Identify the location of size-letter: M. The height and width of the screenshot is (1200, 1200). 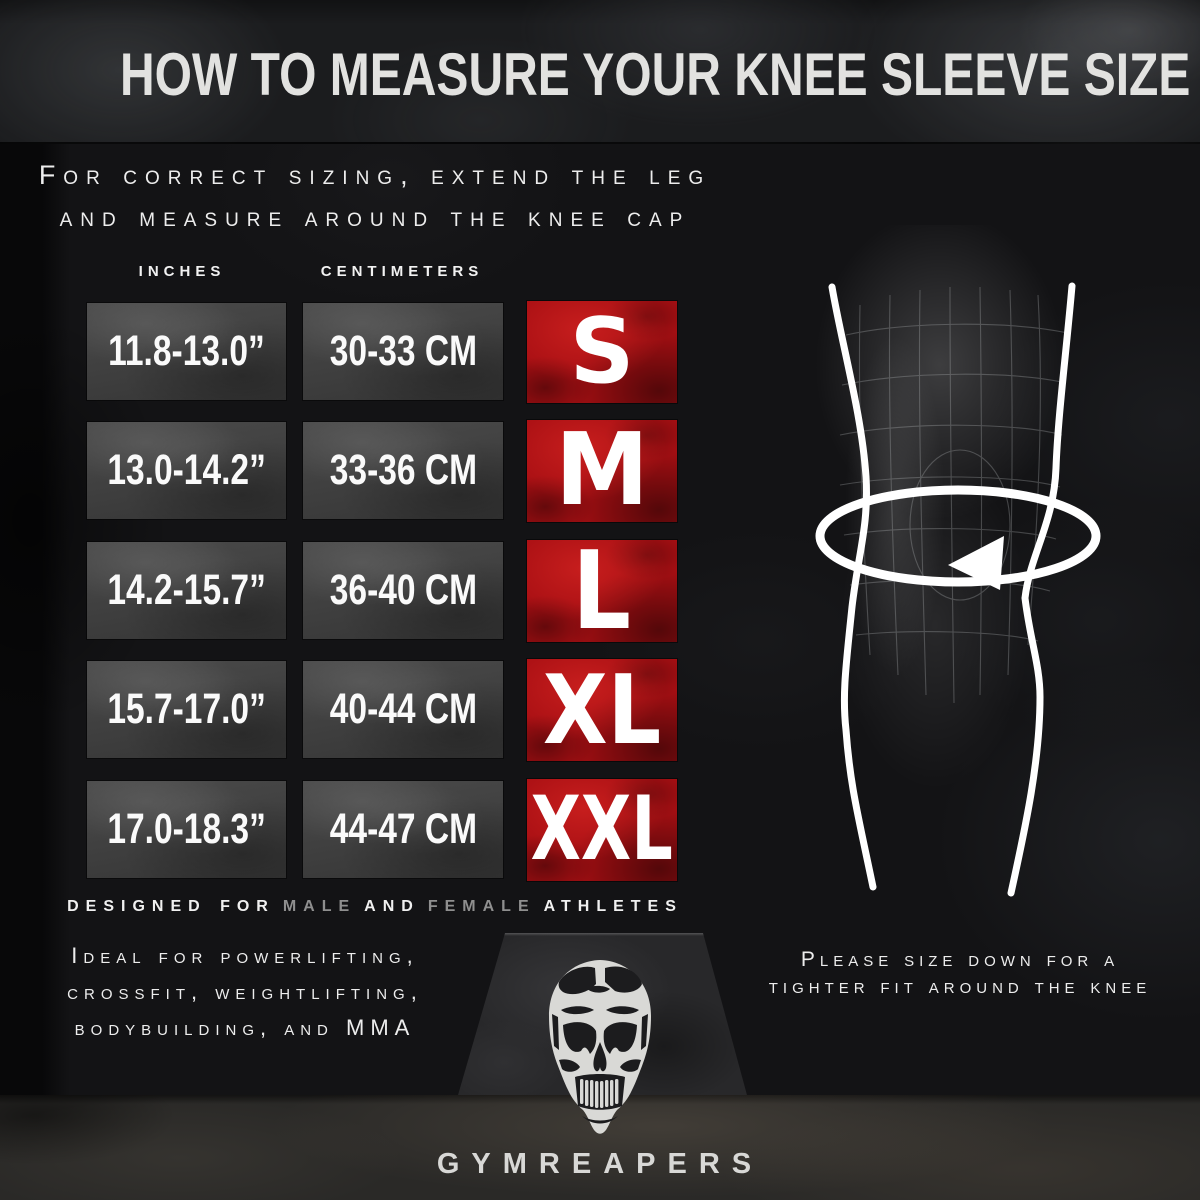
(602, 470).